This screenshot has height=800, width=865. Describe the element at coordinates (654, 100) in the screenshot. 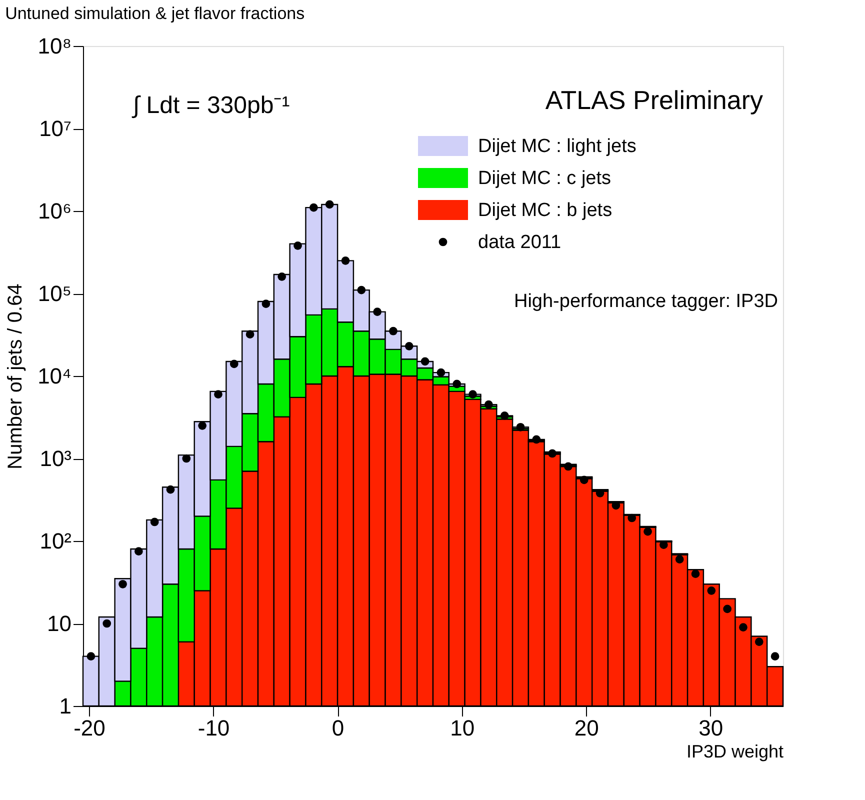

I see `annotation: ATLAS Preliminary` at that location.